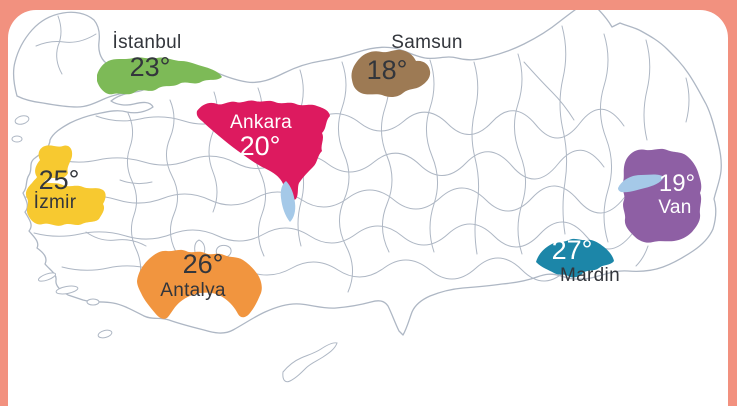  Describe the element at coordinates (310, 362) in the screenshot. I see `island-cyprus` at that location.